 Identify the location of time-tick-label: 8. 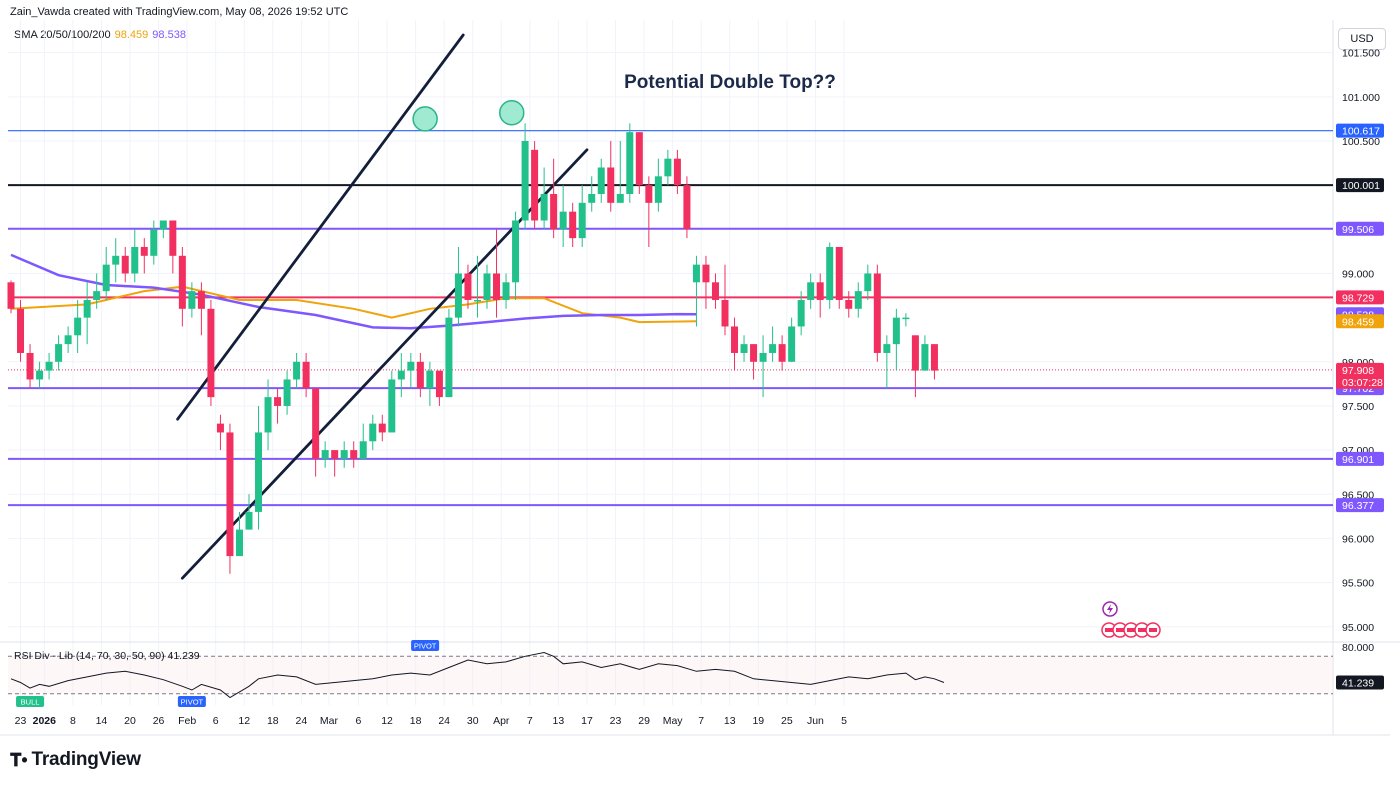
(73, 721).